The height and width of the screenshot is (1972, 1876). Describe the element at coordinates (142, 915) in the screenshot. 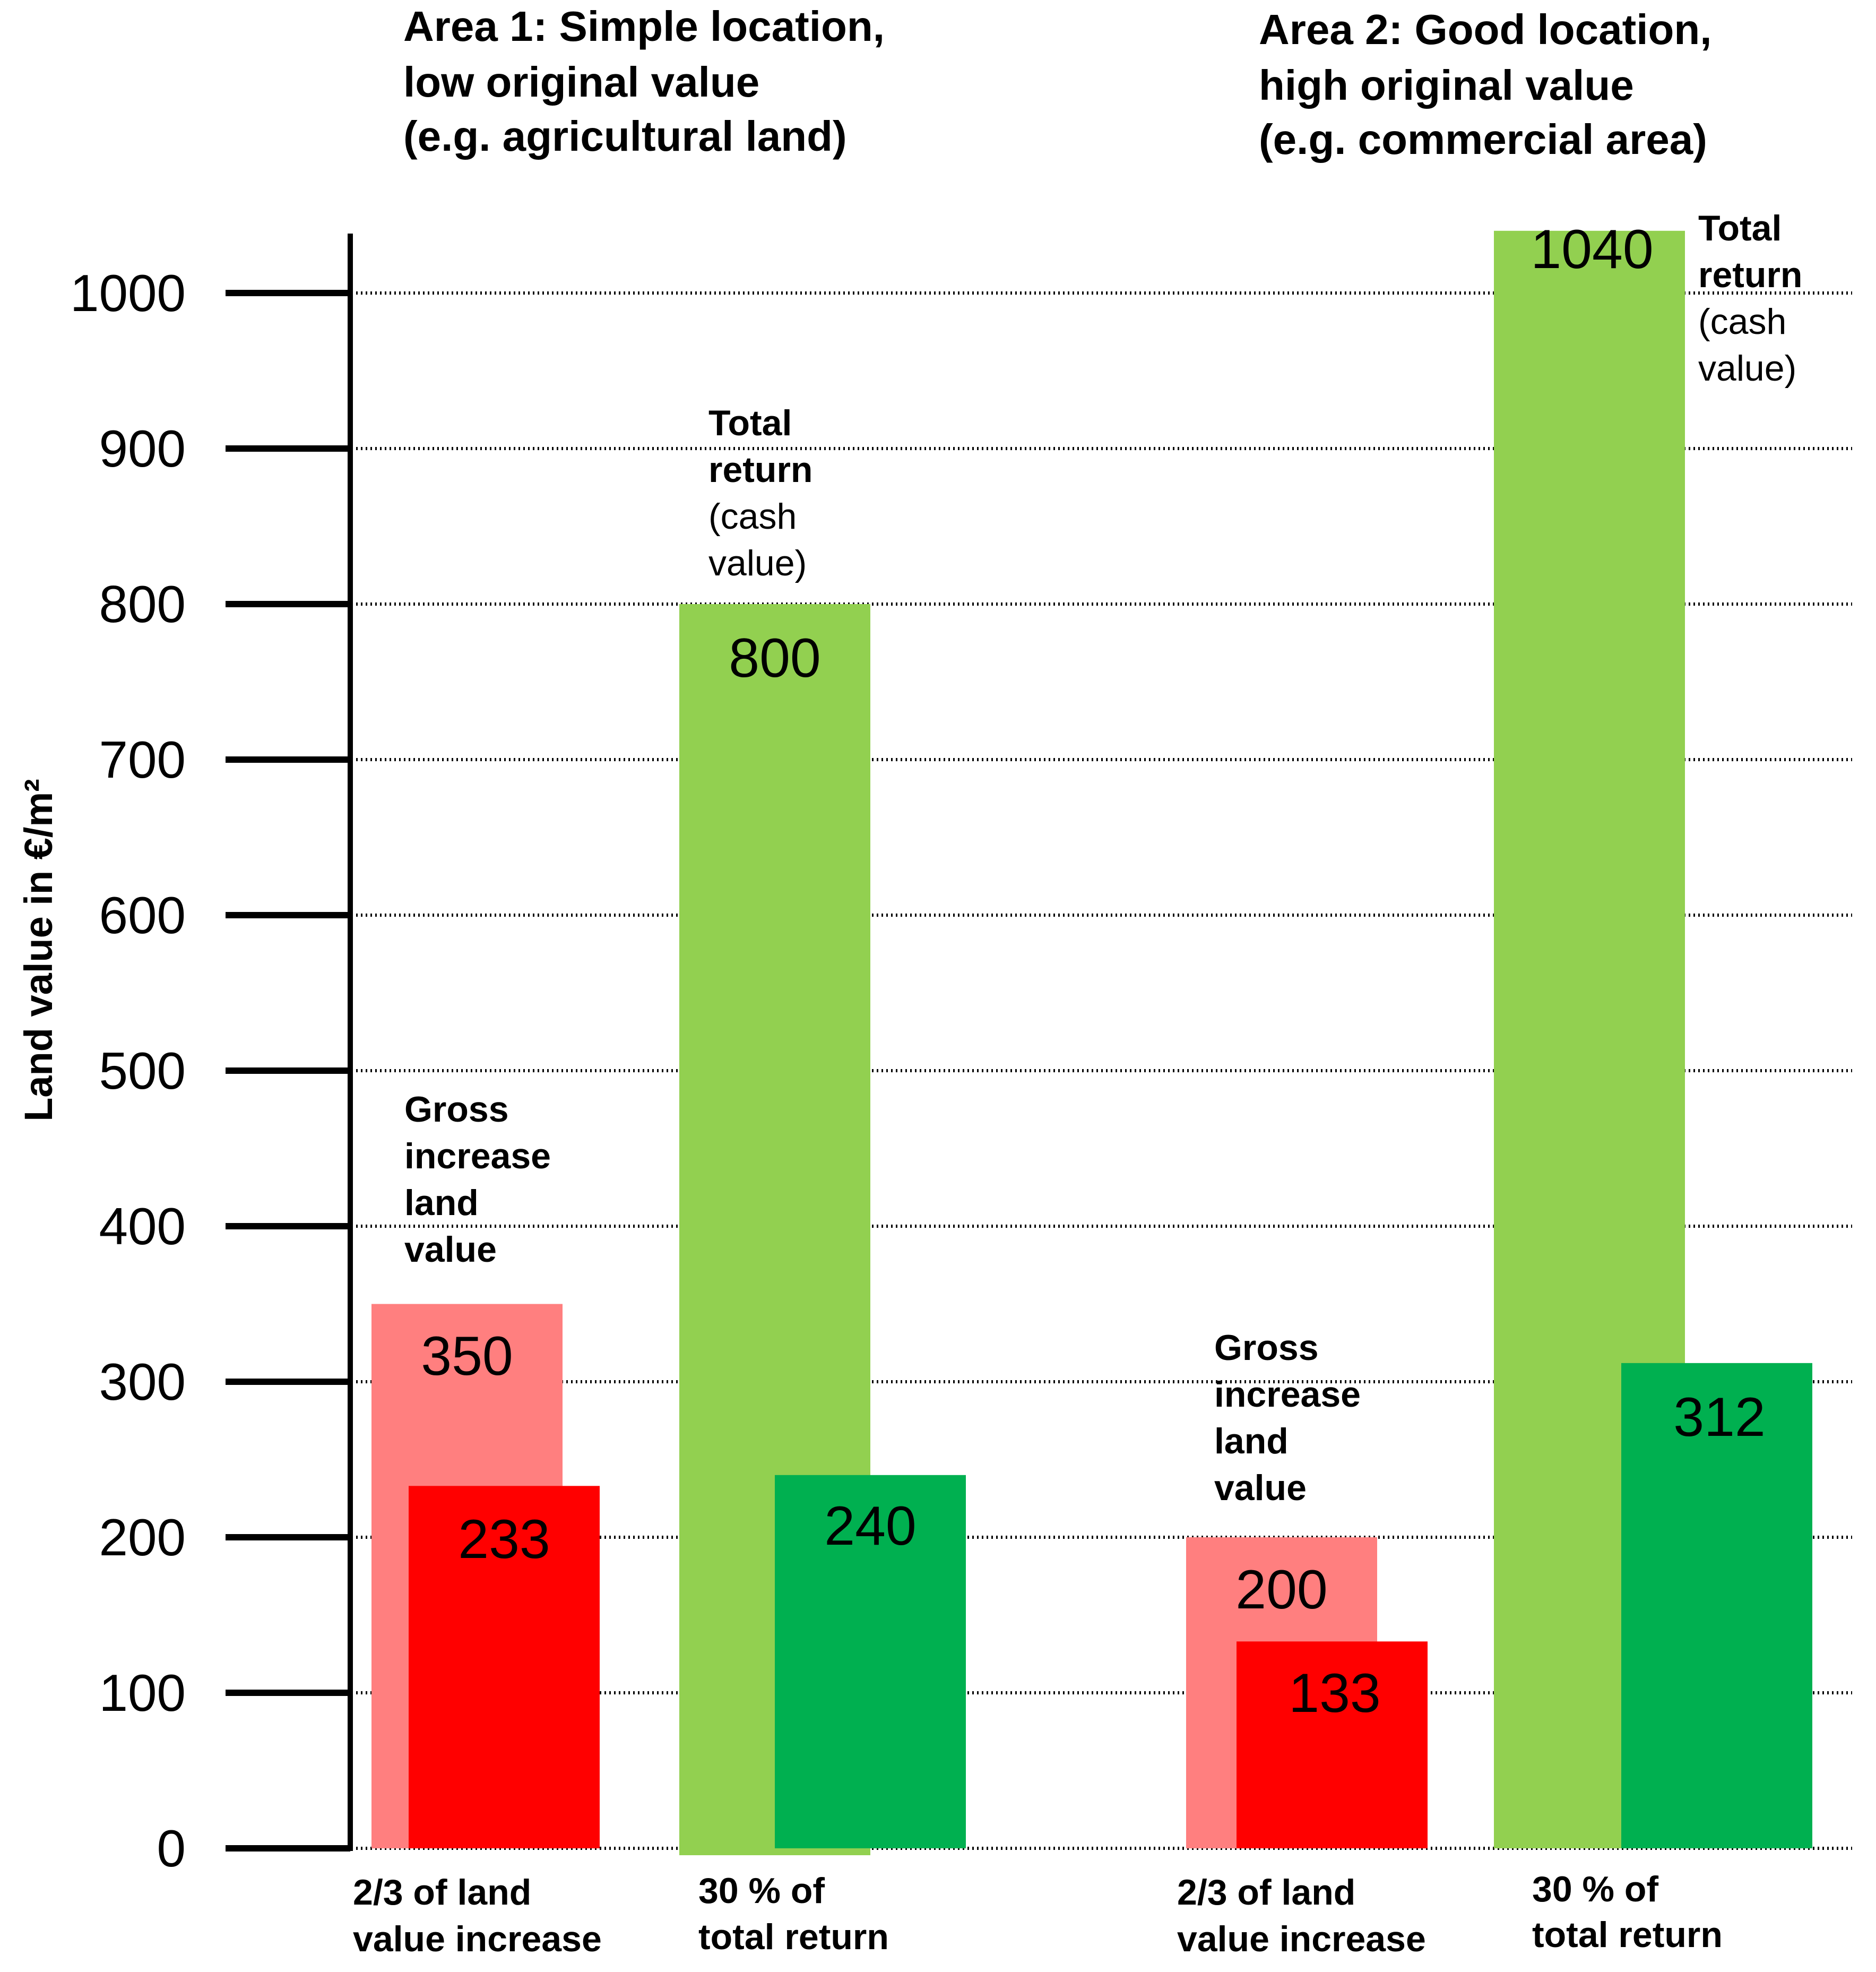

I see `y-tick-label-600: 600` at that location.